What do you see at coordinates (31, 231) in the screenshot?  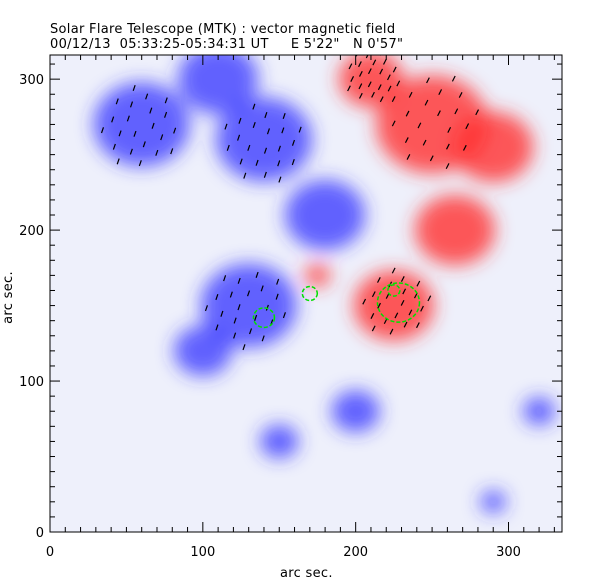 I see `y-tick-label: 200` at bounding box center [31, 231].